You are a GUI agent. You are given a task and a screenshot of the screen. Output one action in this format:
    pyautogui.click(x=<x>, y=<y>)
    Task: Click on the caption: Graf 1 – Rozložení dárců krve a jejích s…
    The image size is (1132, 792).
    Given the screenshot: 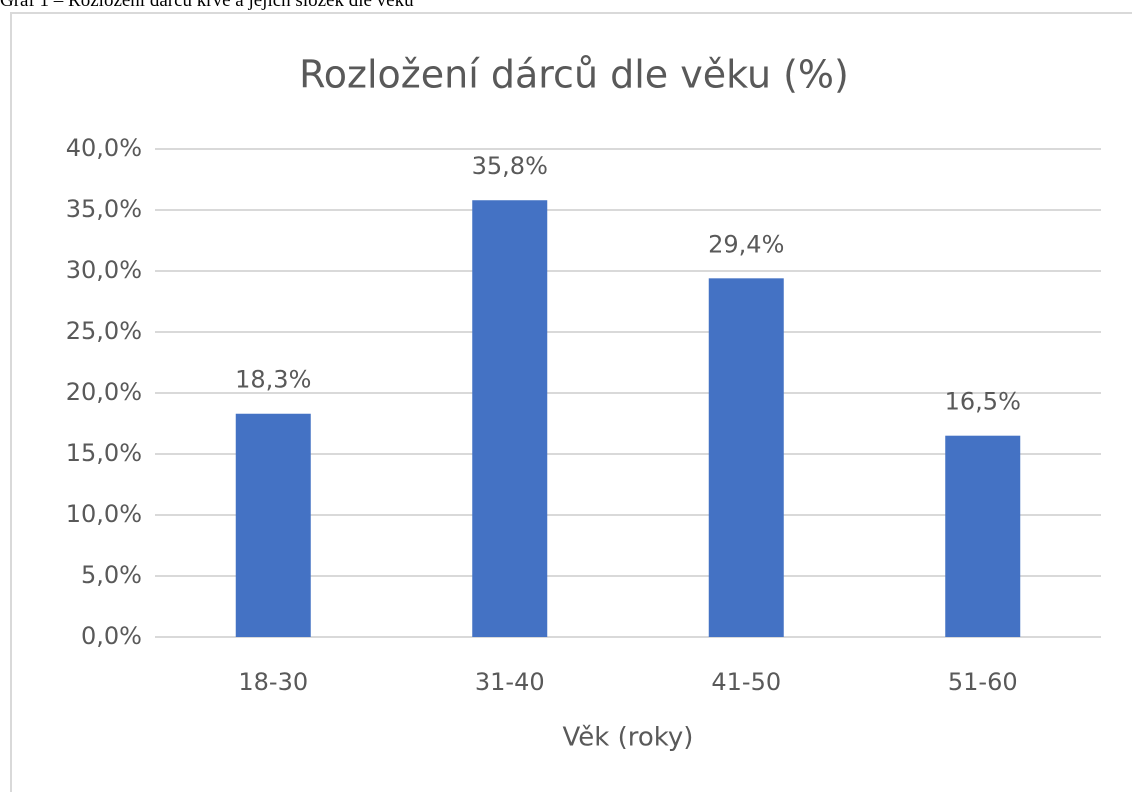 What is the action you would take?
    pyautogui.click(x=207, y=5)
    